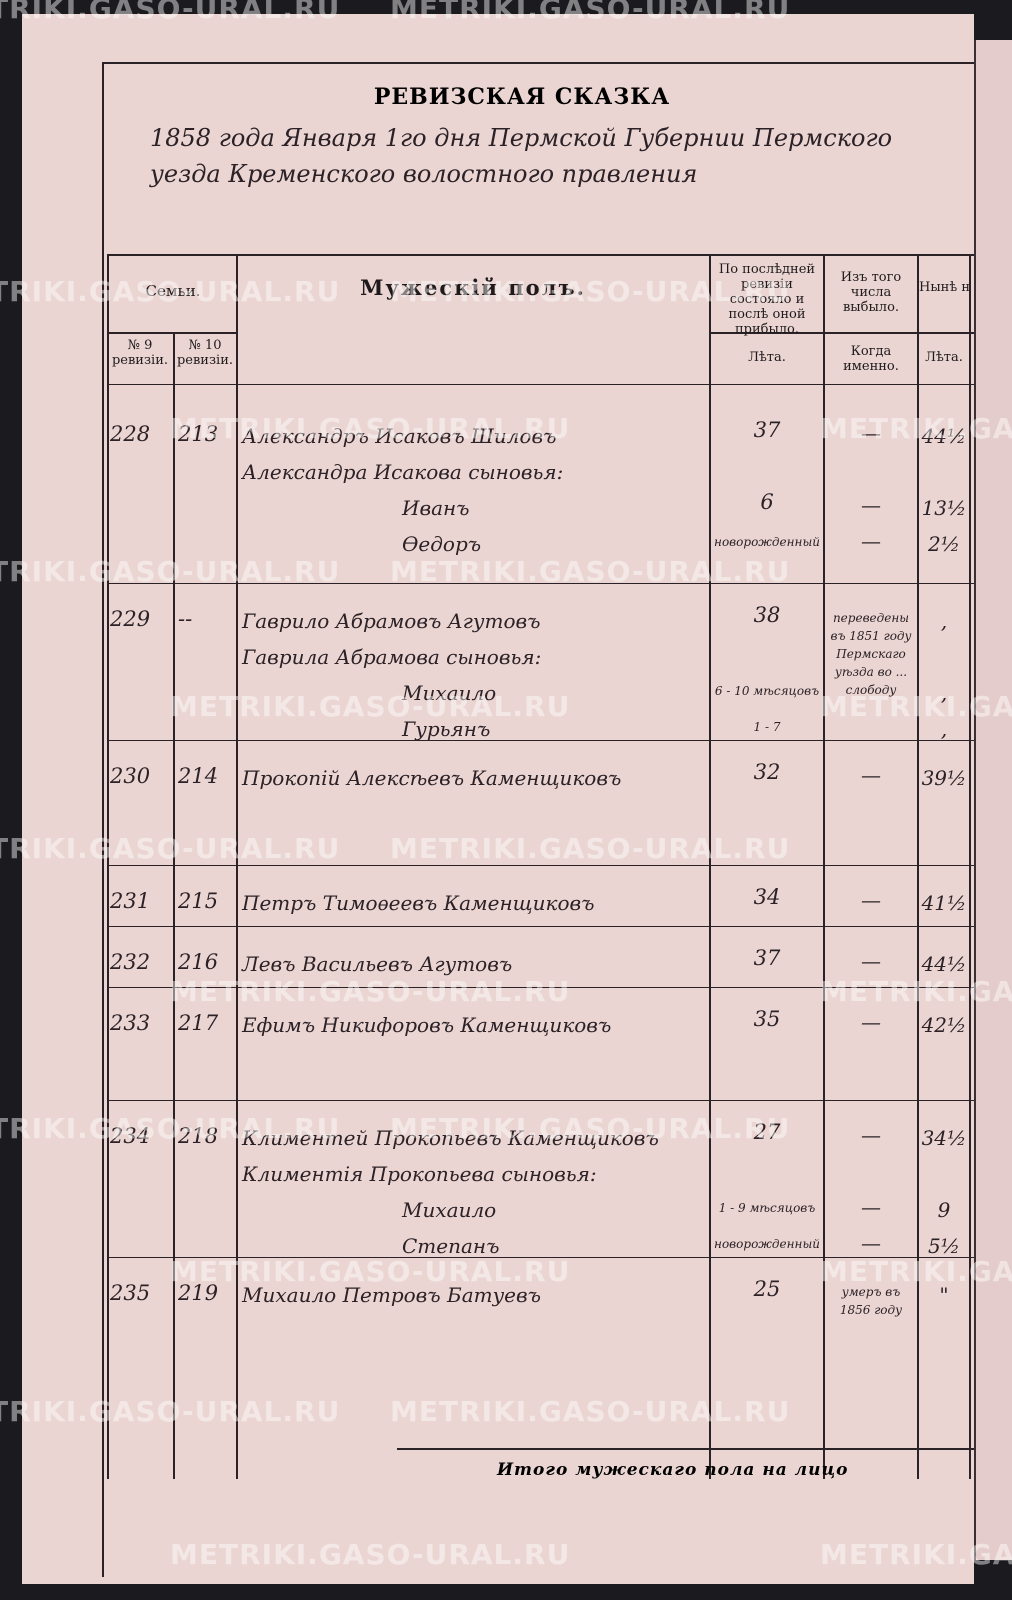 The width and height of the screenshot is (1012, 1600). I want to click on person-name: Гурьянъ, so click(446, 729).